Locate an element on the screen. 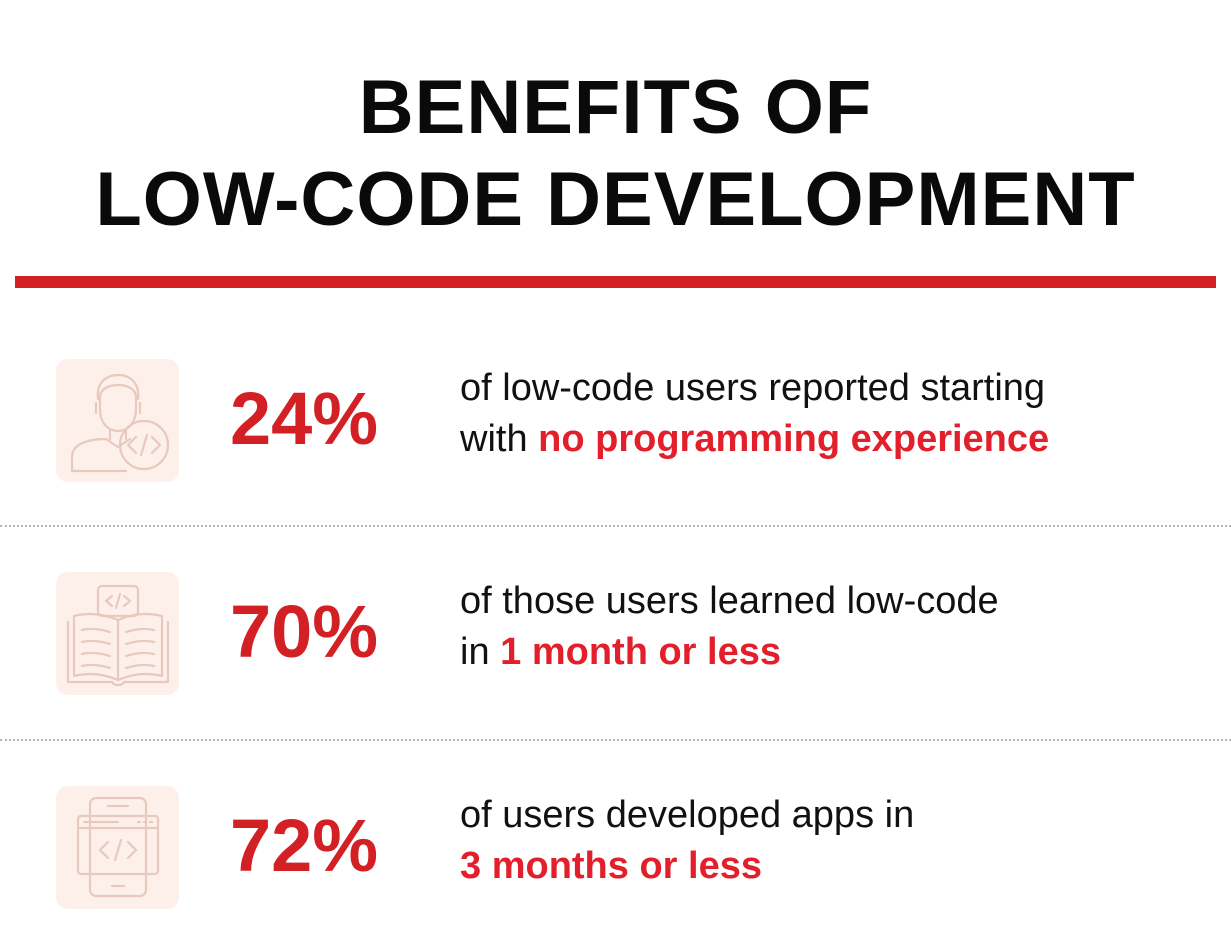 Image resolution: width=1231 pixels, height=945 pixels. stat-value: 72% is located at coordinates (304, 845).